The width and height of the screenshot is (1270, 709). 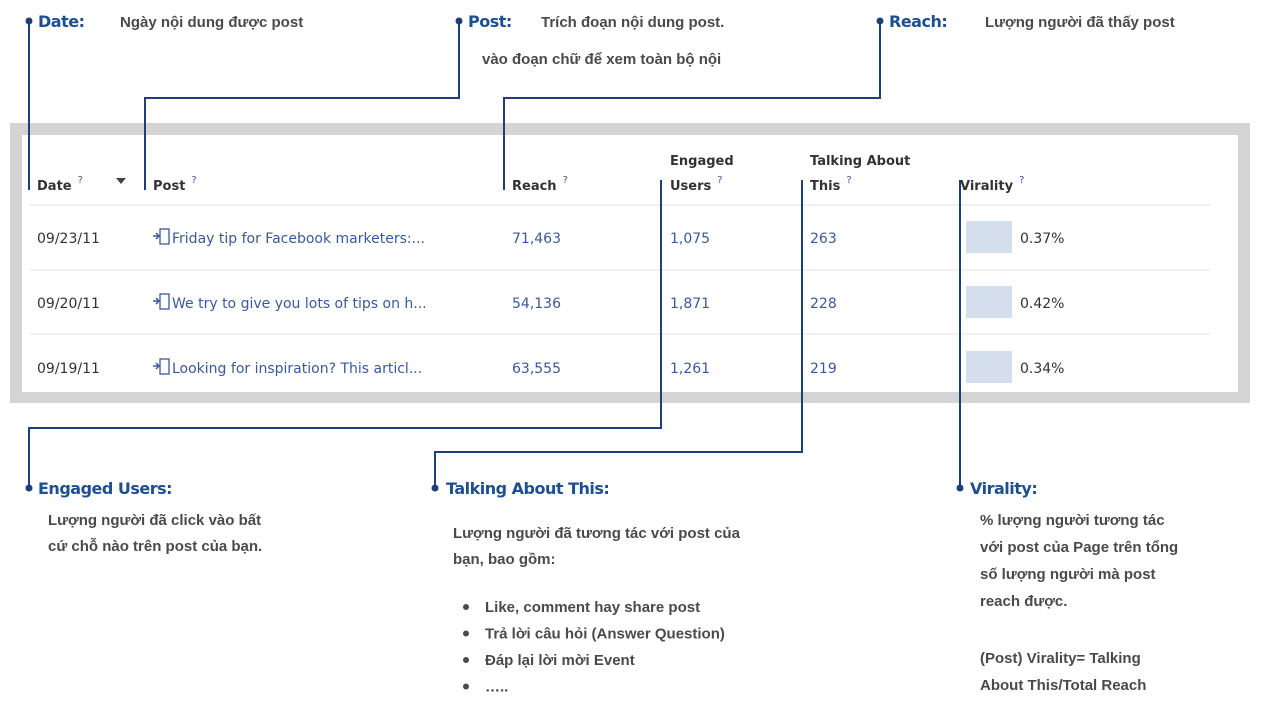 I want to click on annotation-label: Talking About This:, so click(x=527, y=488).